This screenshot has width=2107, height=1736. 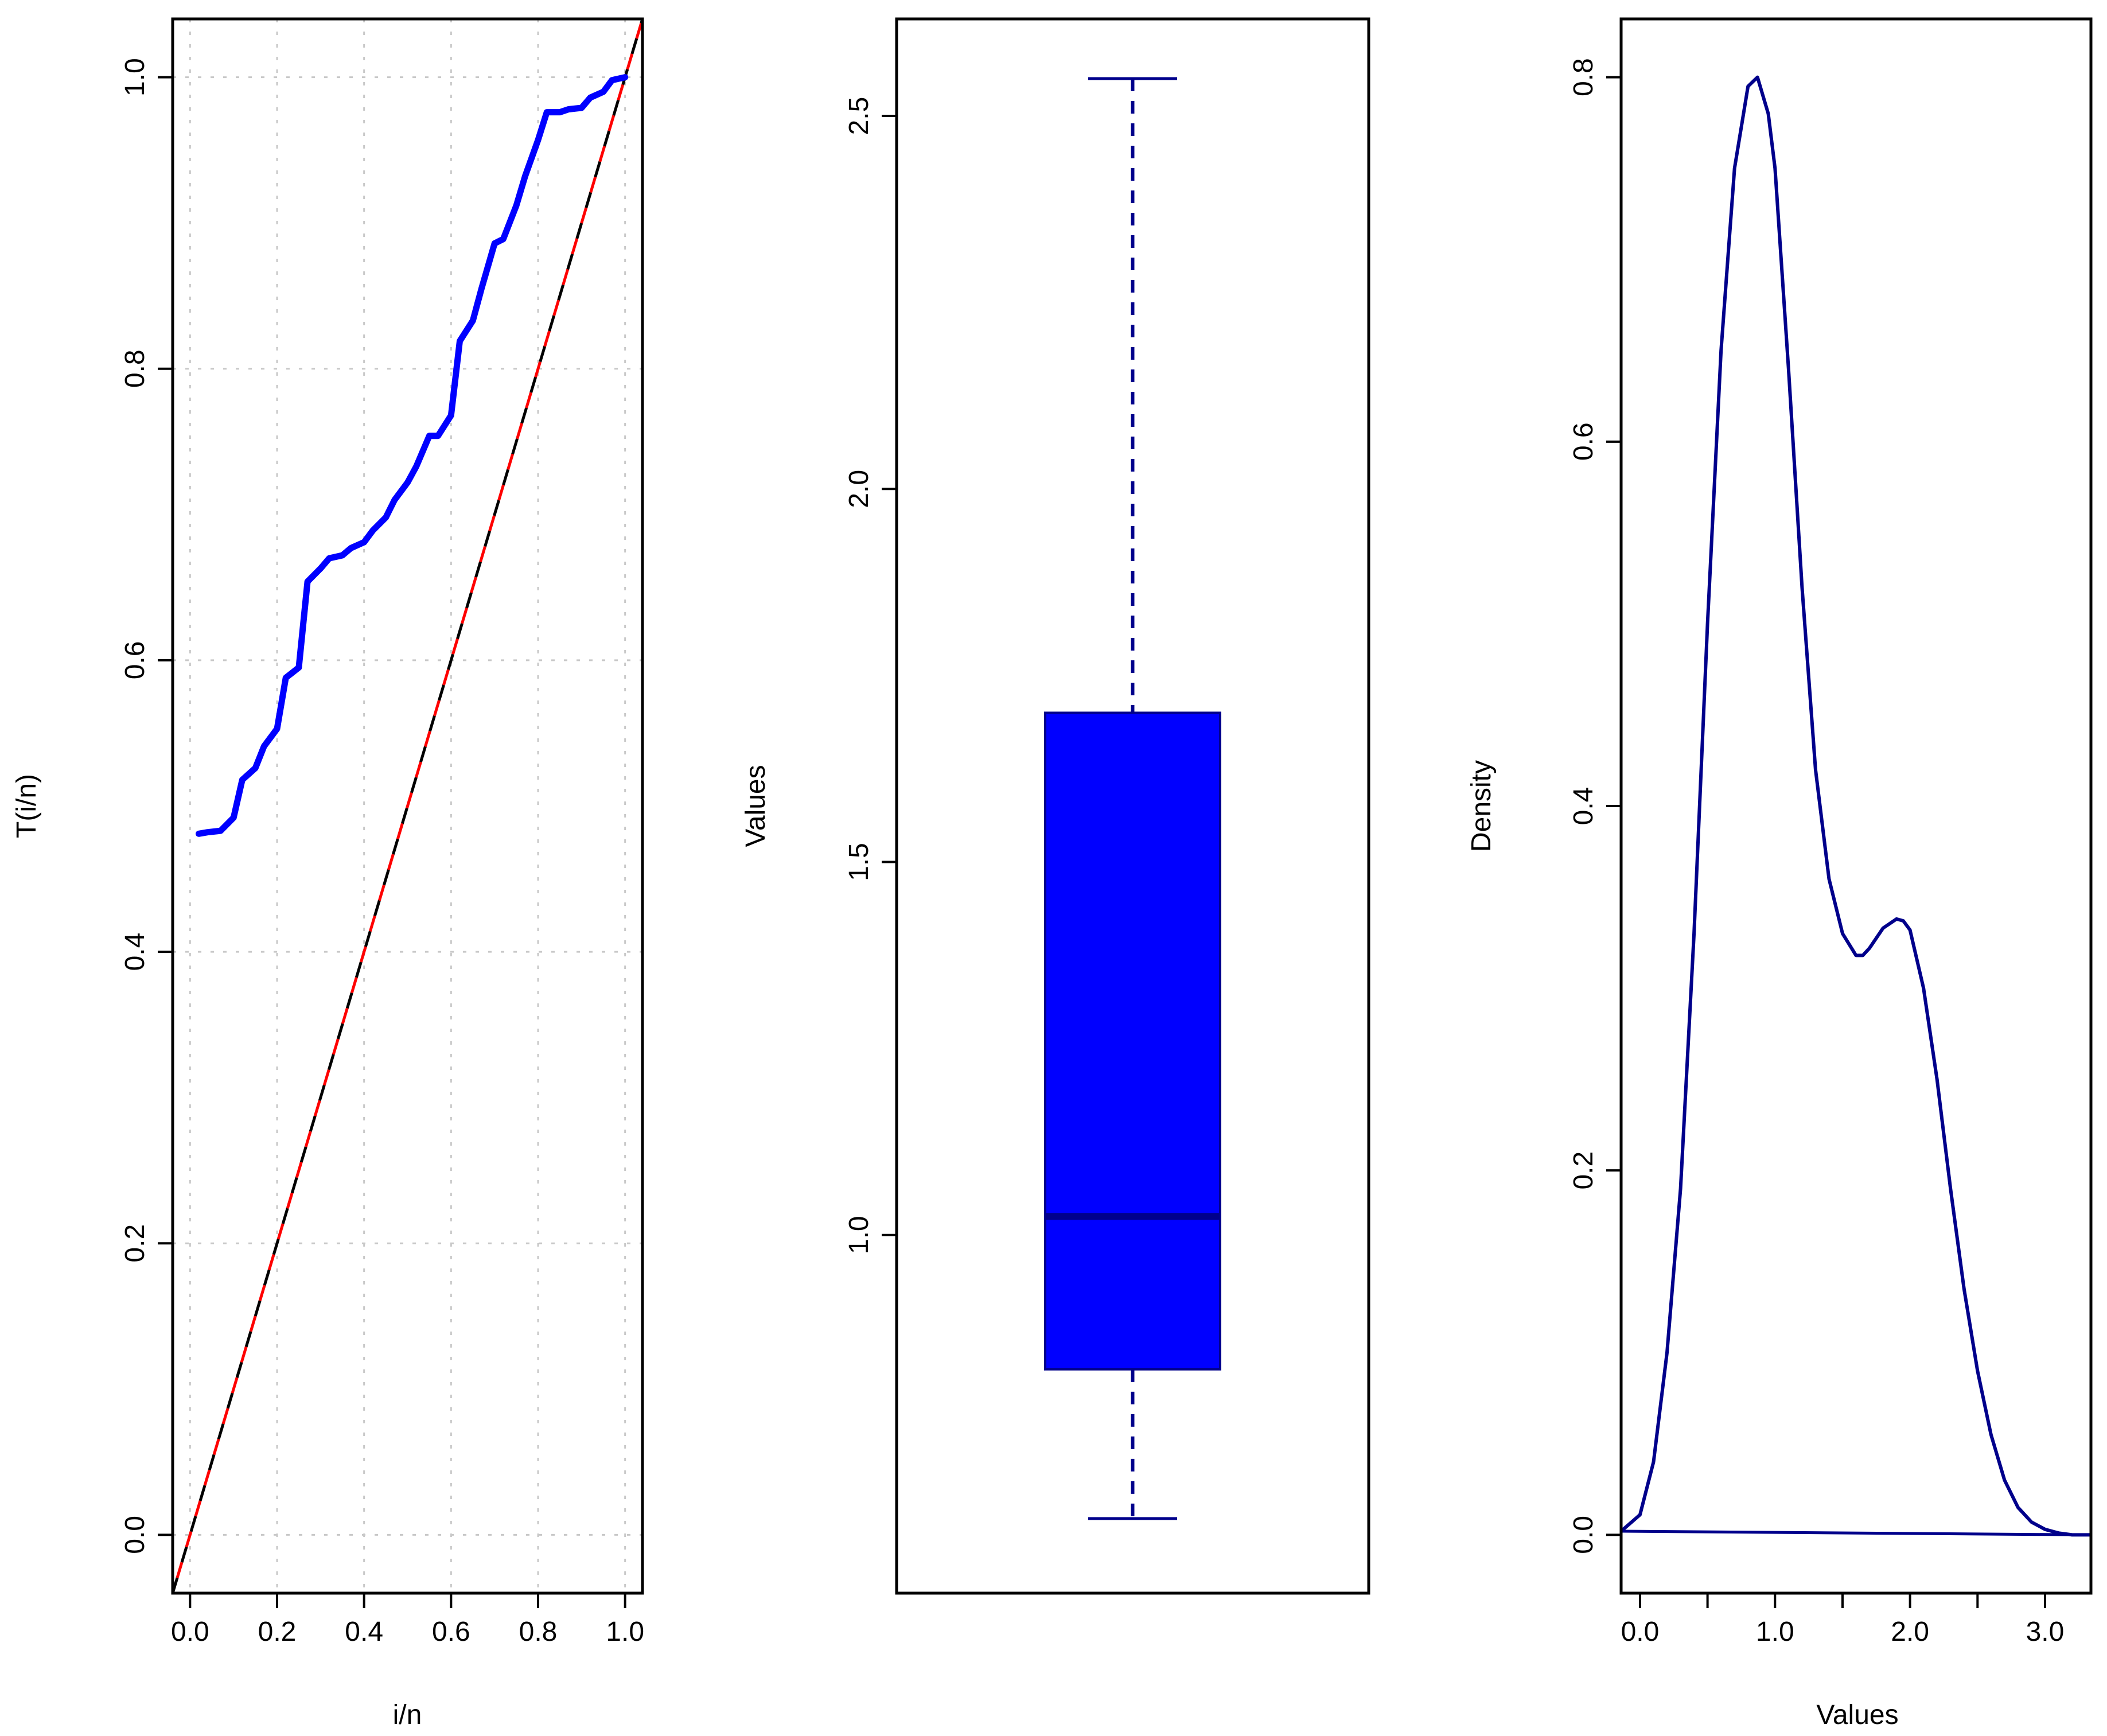 I want to click on density-y-axis: 0.0 0.2 0.4 0.6 0.8, so click(x=1594, y=806).